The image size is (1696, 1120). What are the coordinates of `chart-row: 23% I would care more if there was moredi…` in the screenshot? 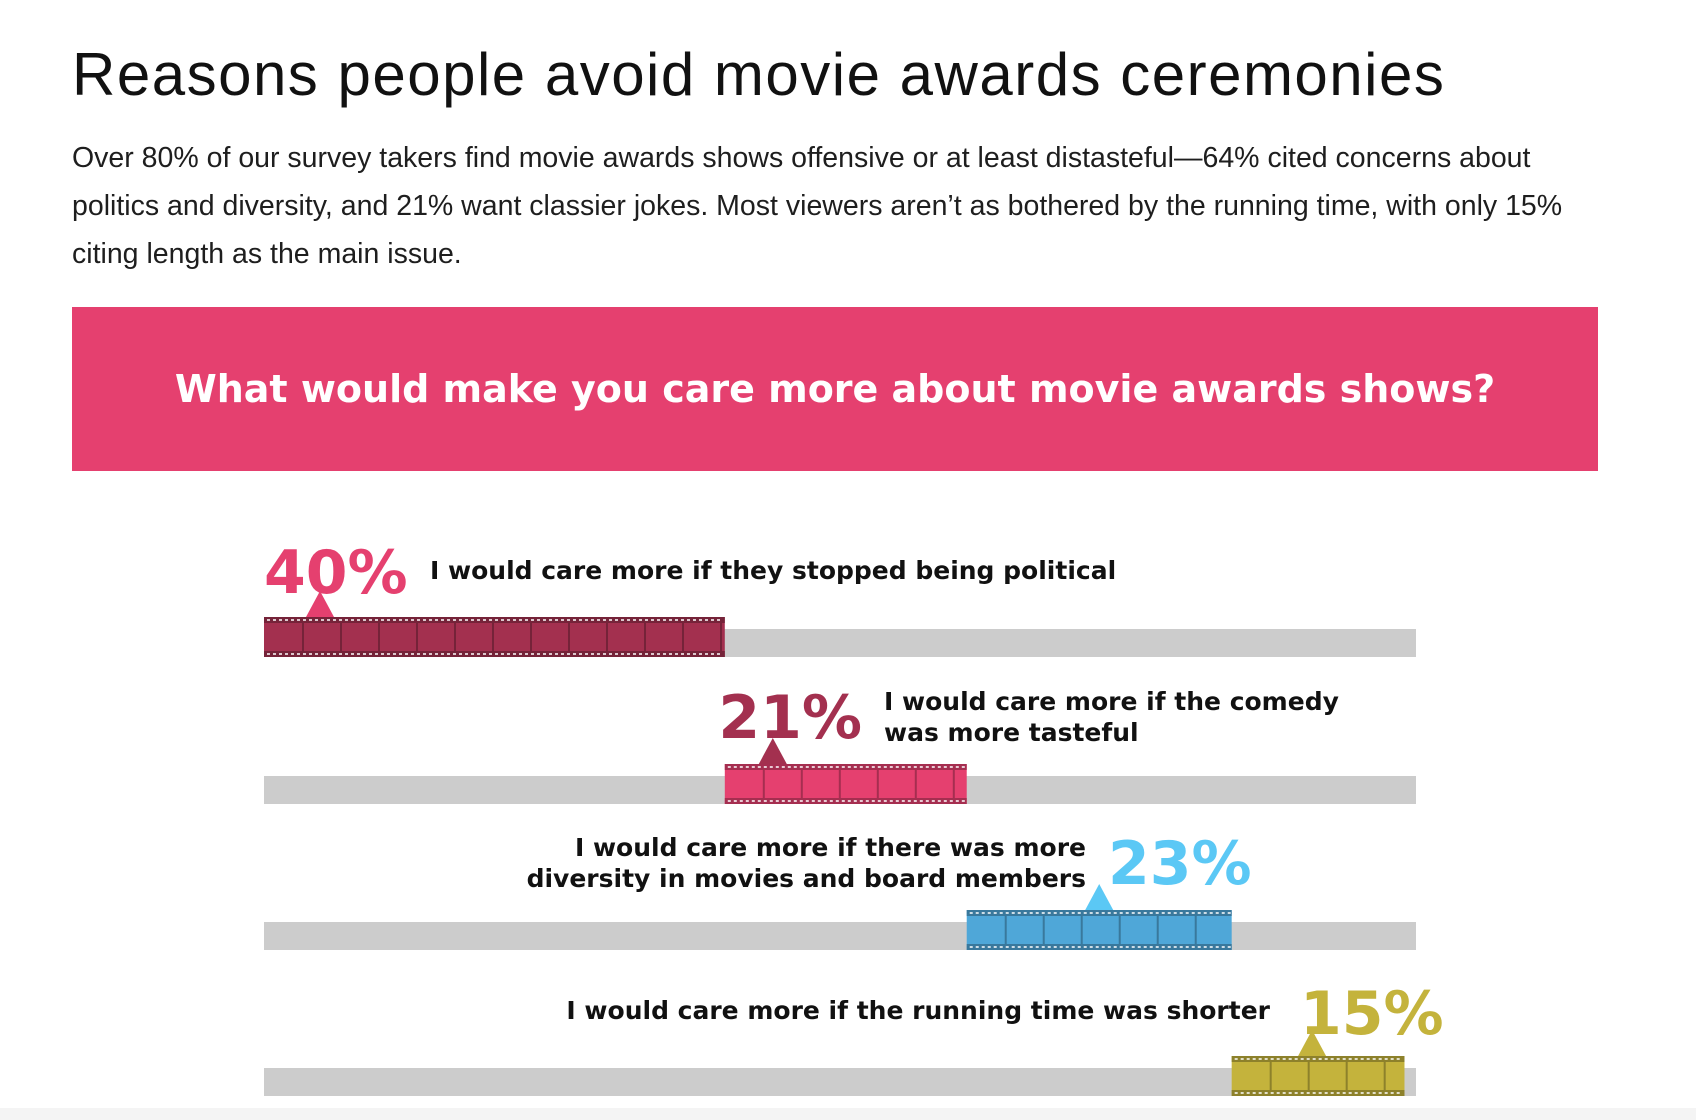 It's located at (840, 889).